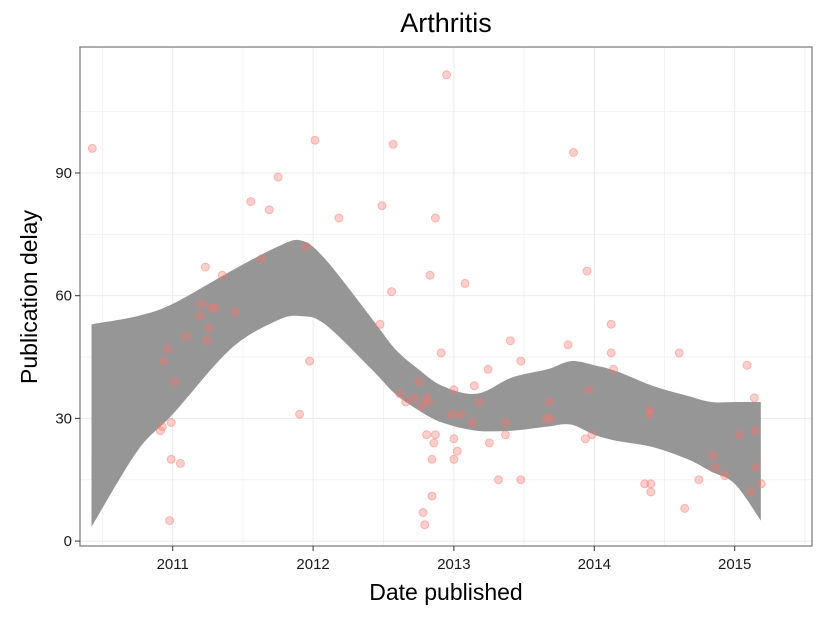  What do you see at coordinates (734, 564) in the screenshot?
I see `x-tick-label: 2015` at bounding box center [734, 564].